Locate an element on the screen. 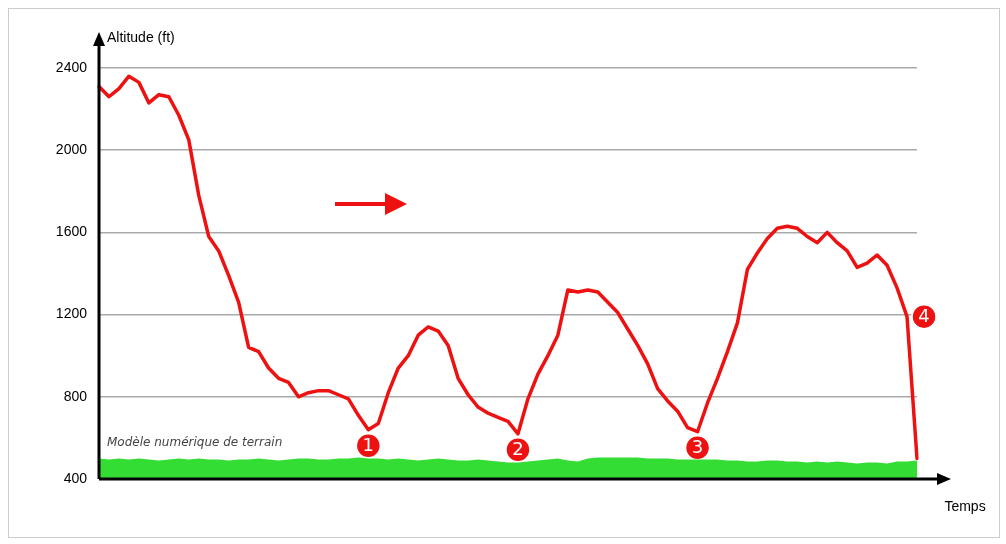 This screenshot has width=1006, height=544. annotation: 4 is located at coordinates (924, 316).